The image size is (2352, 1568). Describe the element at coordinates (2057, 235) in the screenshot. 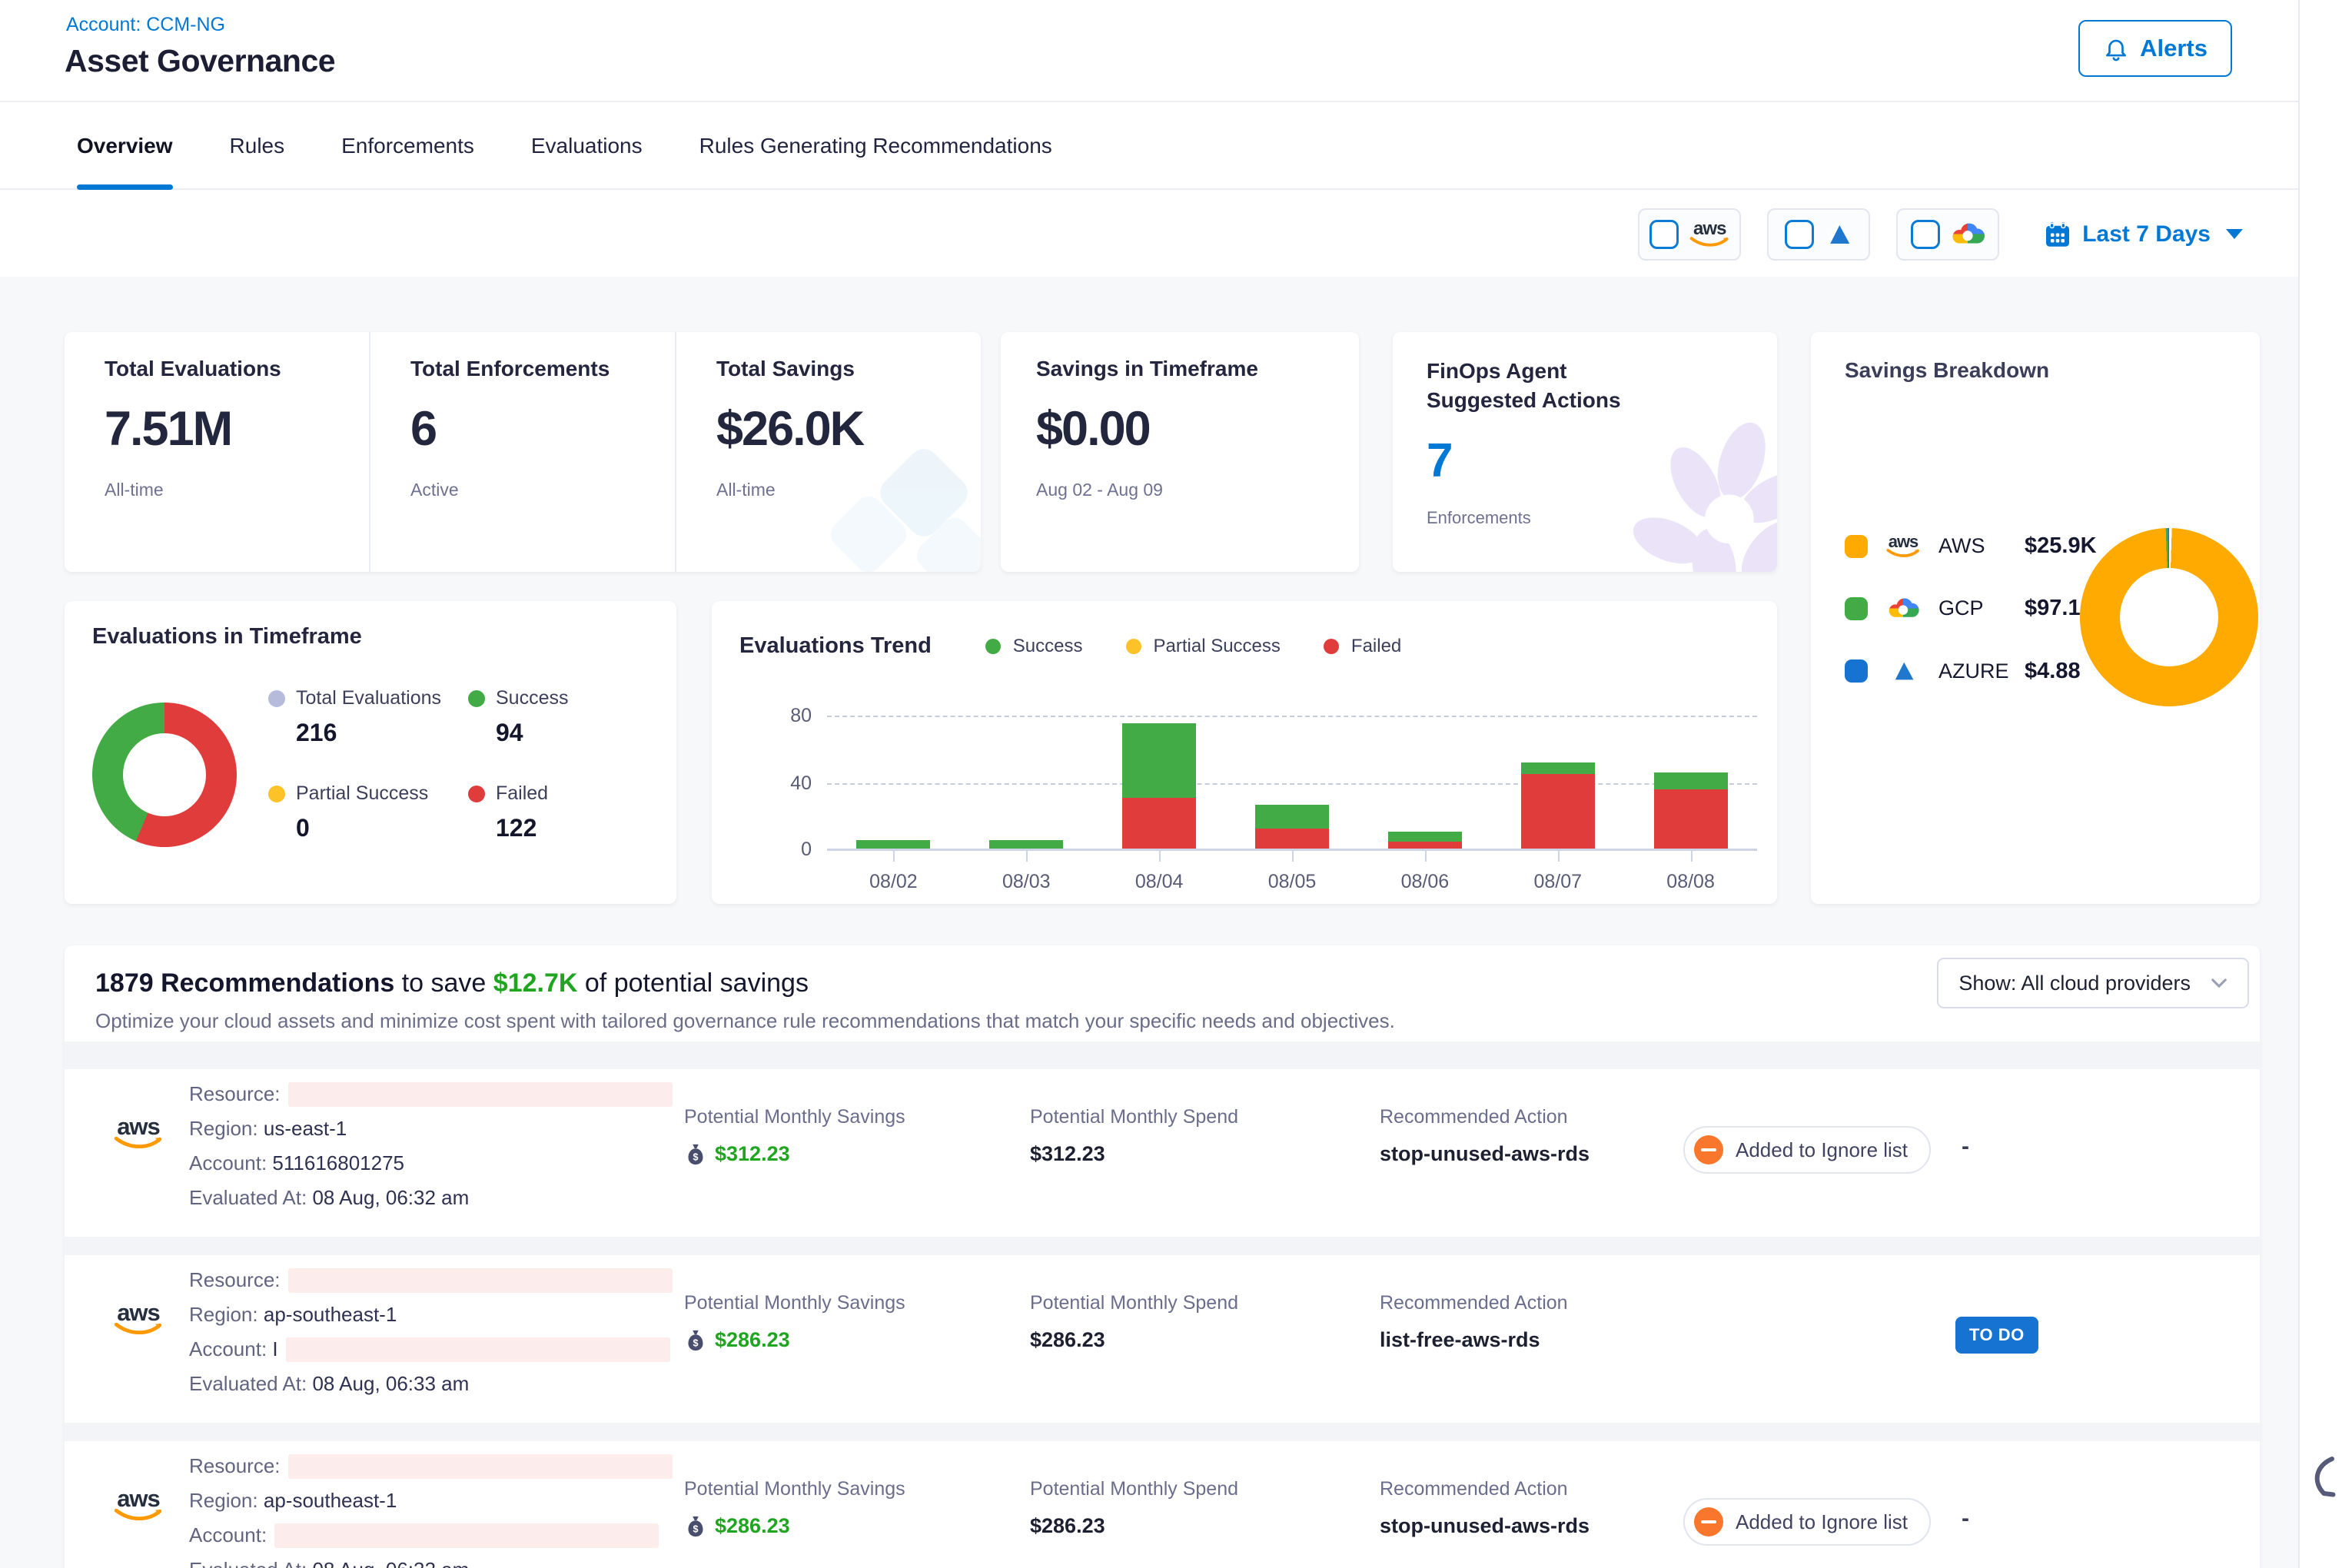

I see `calendar-icon` at that location.